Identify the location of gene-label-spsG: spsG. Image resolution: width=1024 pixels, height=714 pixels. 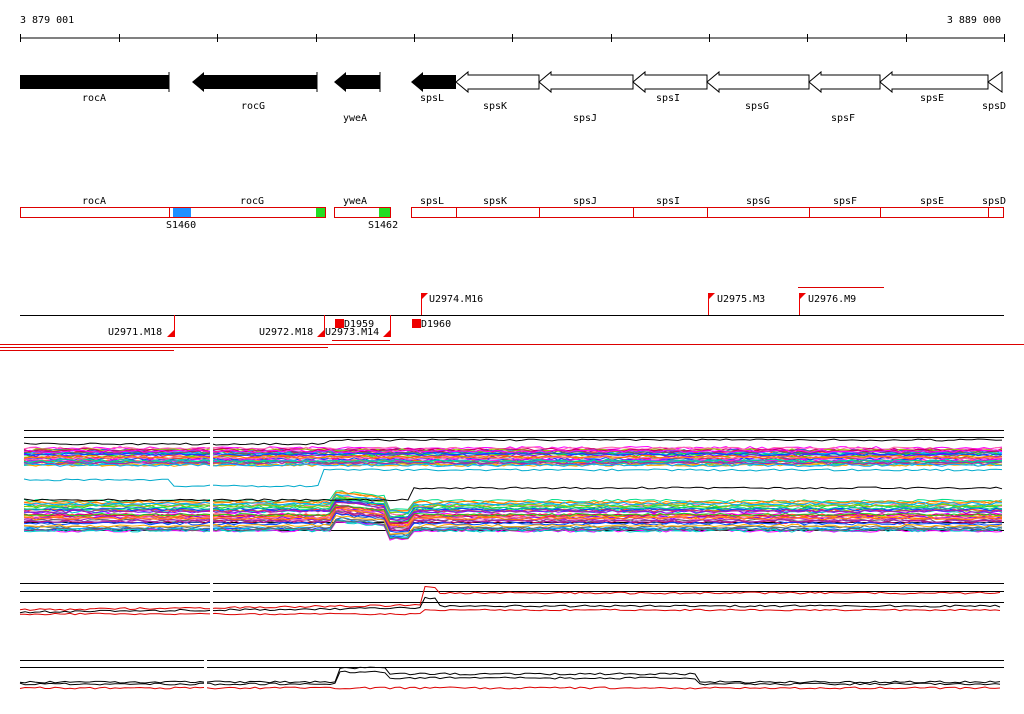
(757, 106).